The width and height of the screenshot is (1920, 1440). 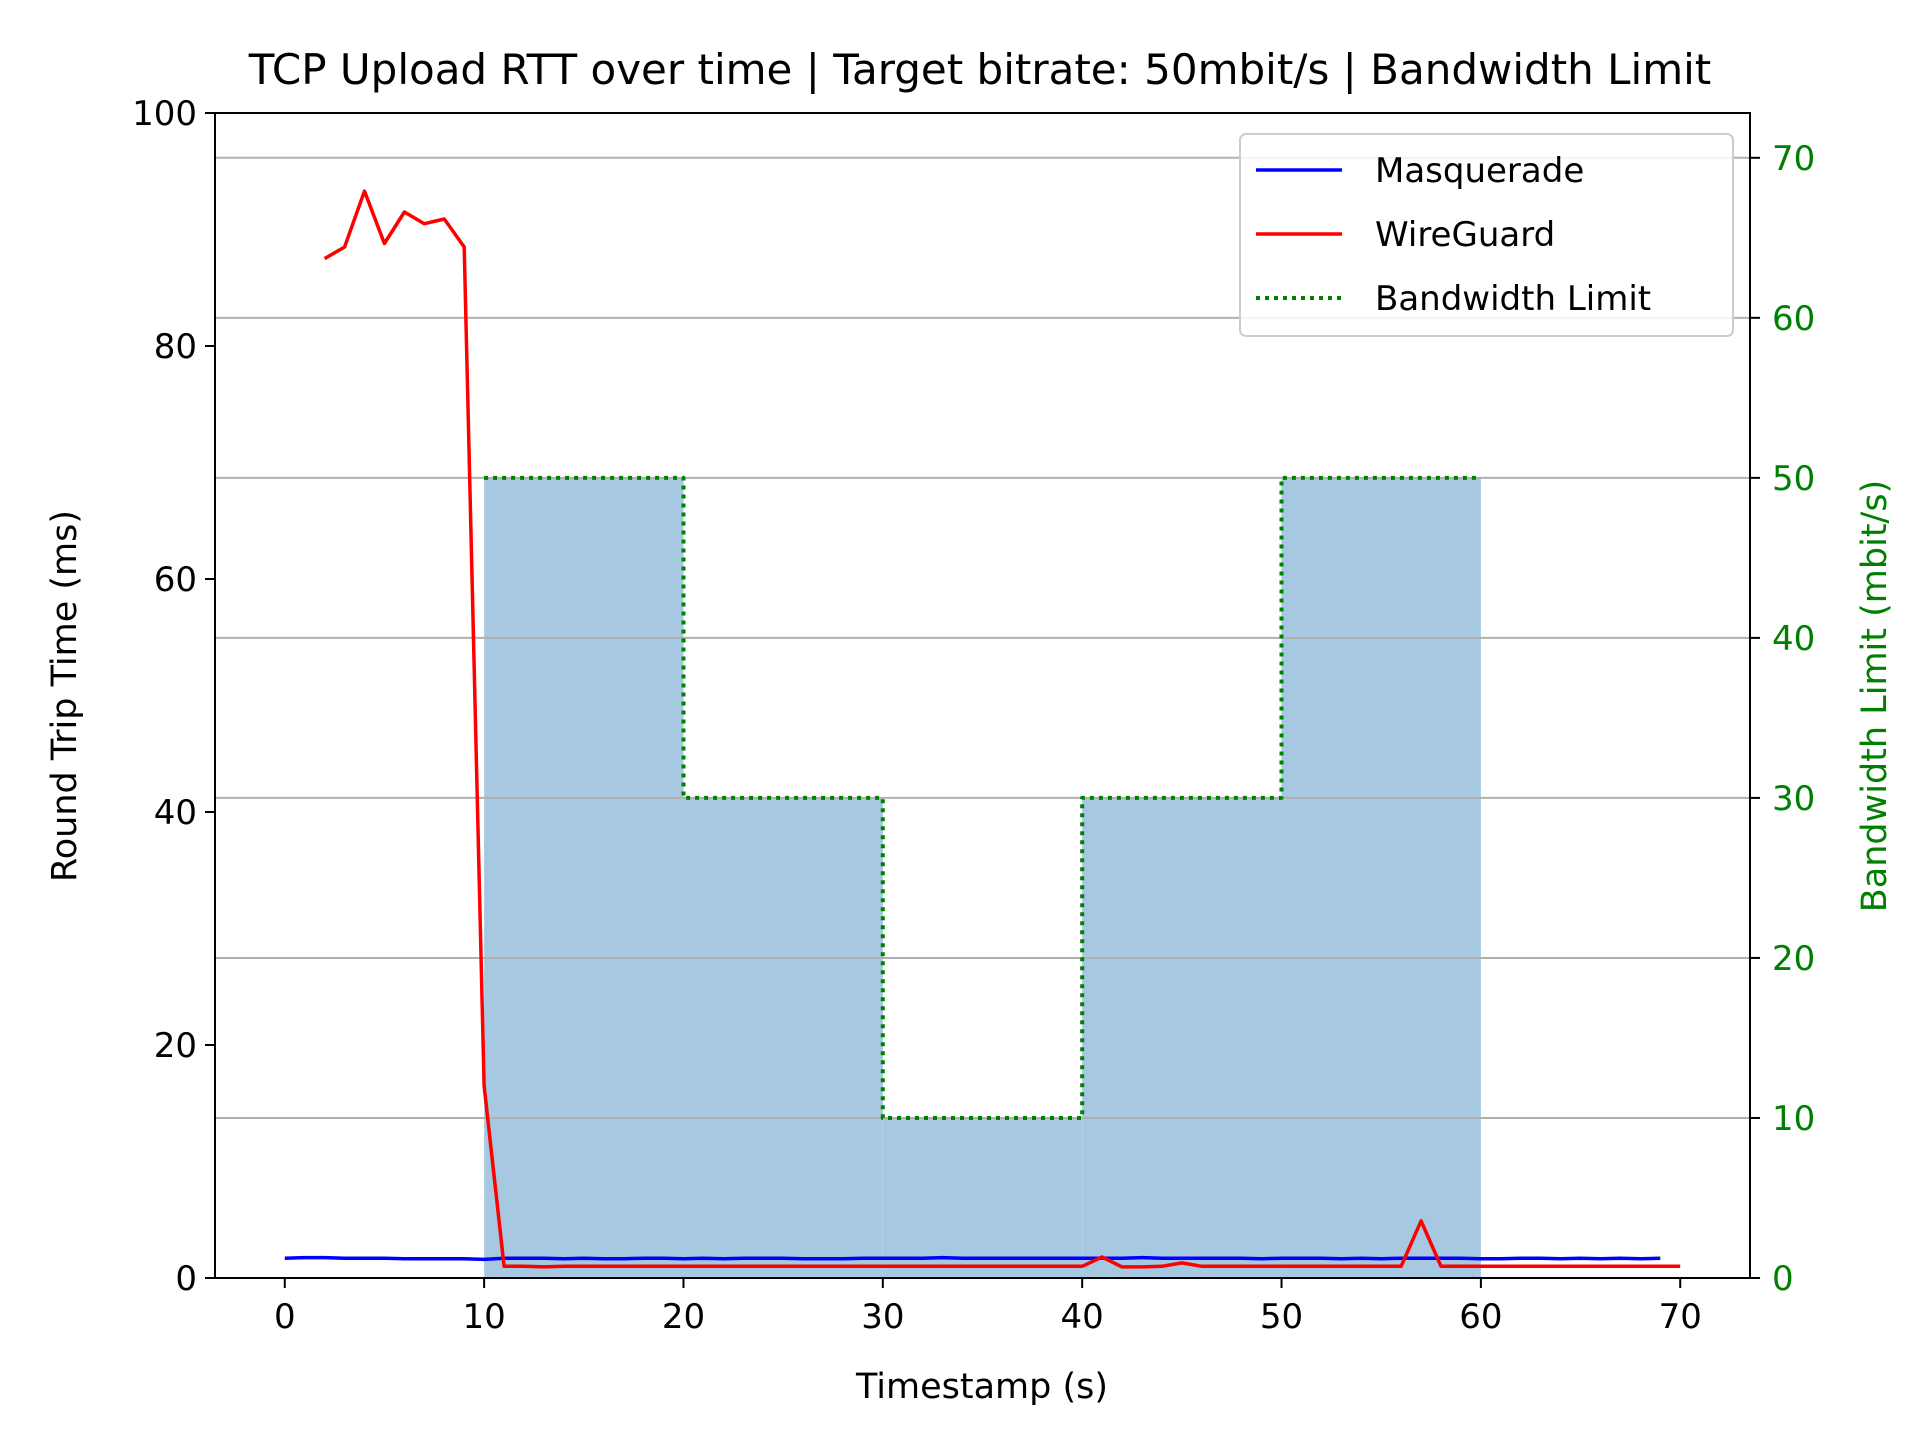 What do you see at coordinates (1793, 799) in the screenshot?
I see `y2-tick-label: 30` at bounding box center [1793, 799].